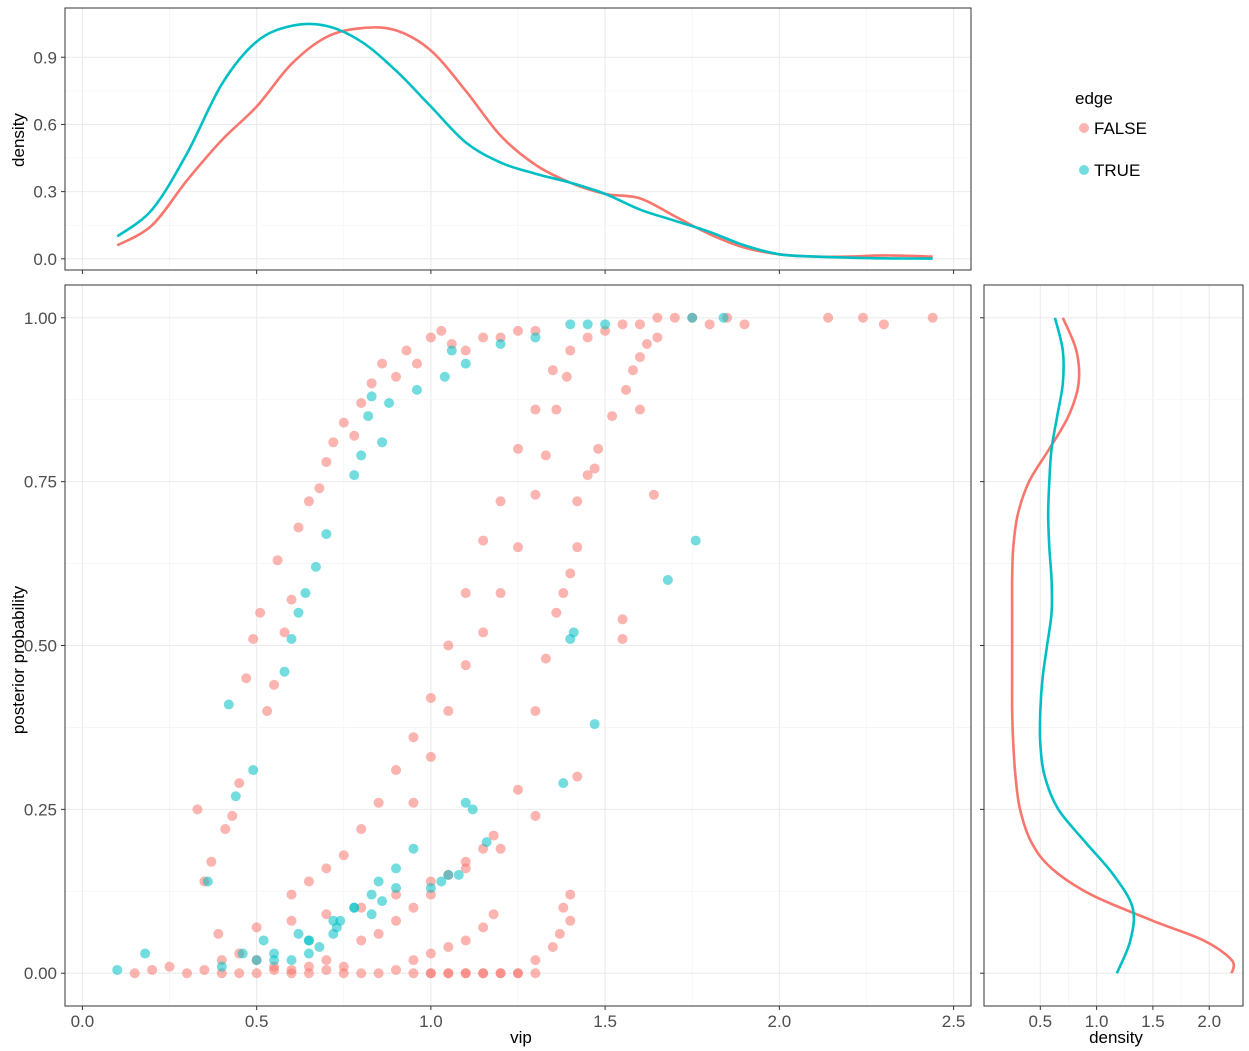 Image resolution: width=1249 pixels, height=1051 pixels. Describe the element at coordinates (1117, 170) in the screenshot. I see `legend-label-true: TRUE` at that location.